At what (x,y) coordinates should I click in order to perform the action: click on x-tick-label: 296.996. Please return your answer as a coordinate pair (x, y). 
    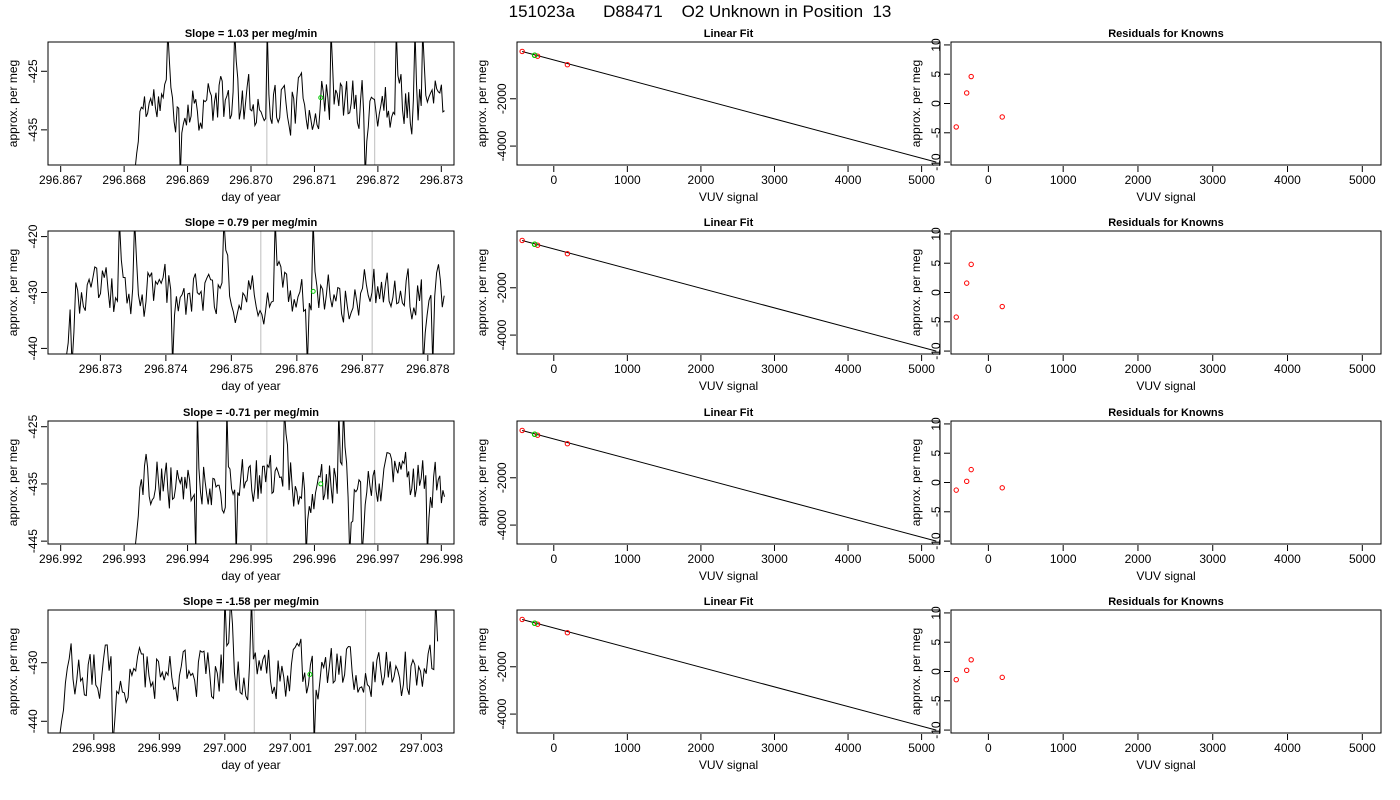
    Looking at the image, I should click on (315, 559).